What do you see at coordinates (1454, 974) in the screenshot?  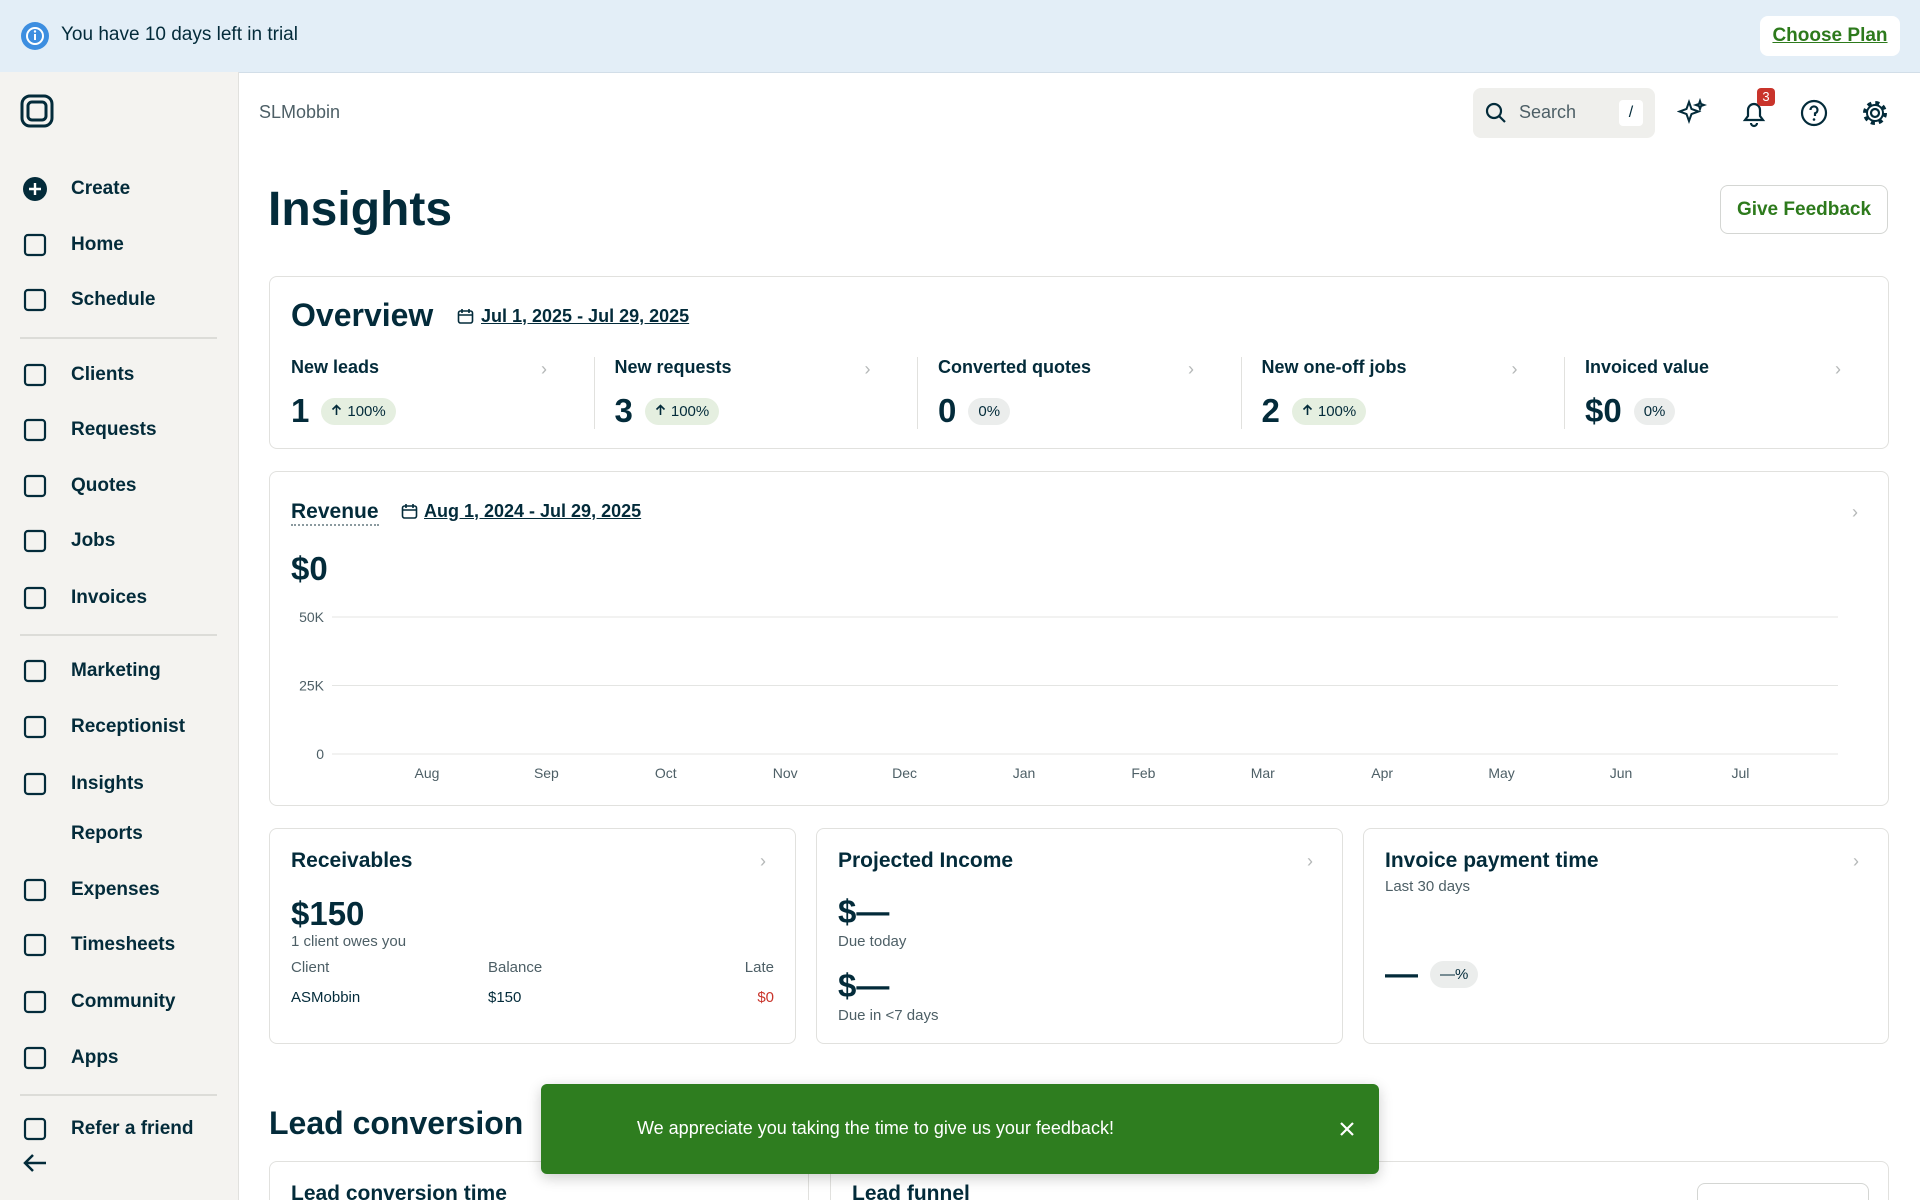 I see `change-pill: —%` at bounding box center [1454, 974].